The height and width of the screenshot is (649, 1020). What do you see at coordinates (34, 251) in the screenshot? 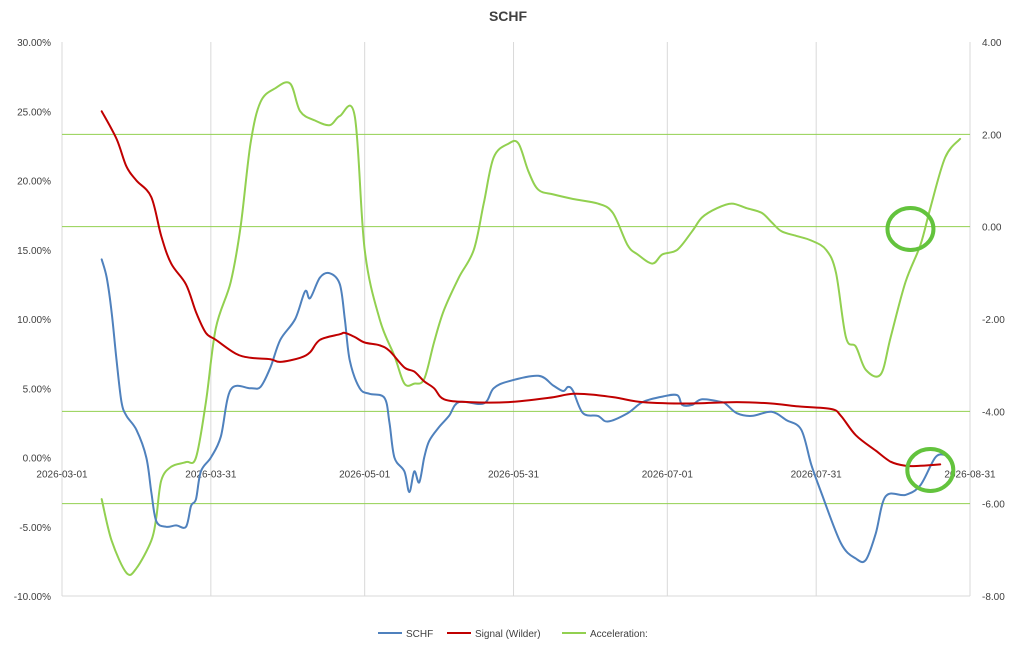
I see `left-y-tick-label: 15.00%` at bounding box center [34, 251].